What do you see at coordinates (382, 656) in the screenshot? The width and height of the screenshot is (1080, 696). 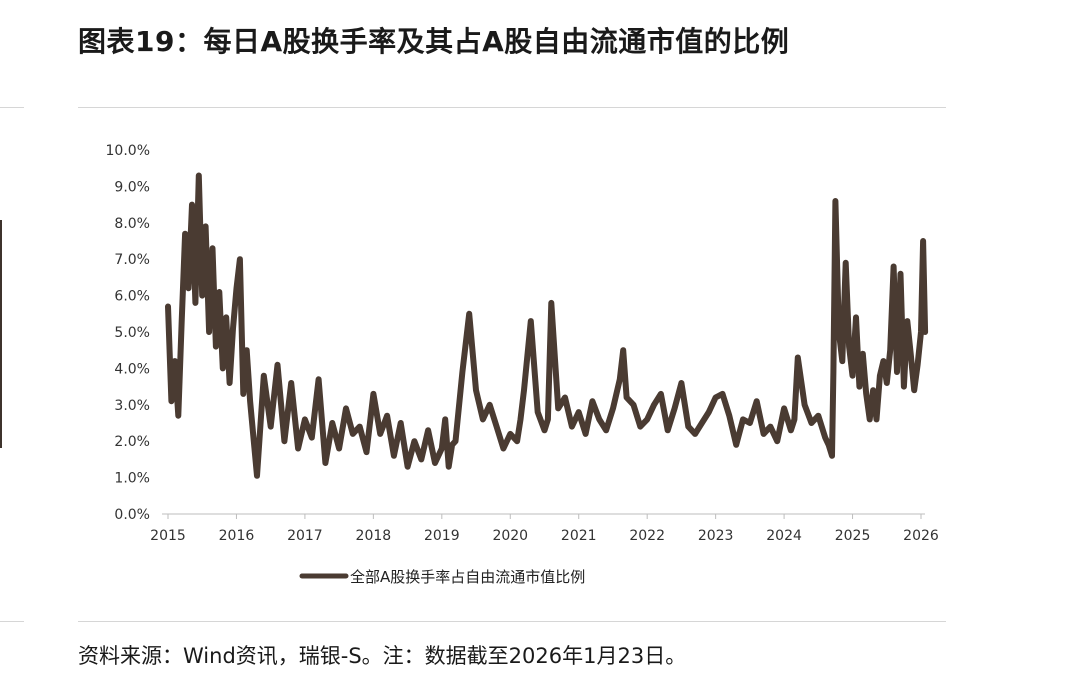 I see `source-note: 资料来源：Wind资讯，瑞银-S。注：数据截至2026年1月23日。` at bounding box center [382, 656].